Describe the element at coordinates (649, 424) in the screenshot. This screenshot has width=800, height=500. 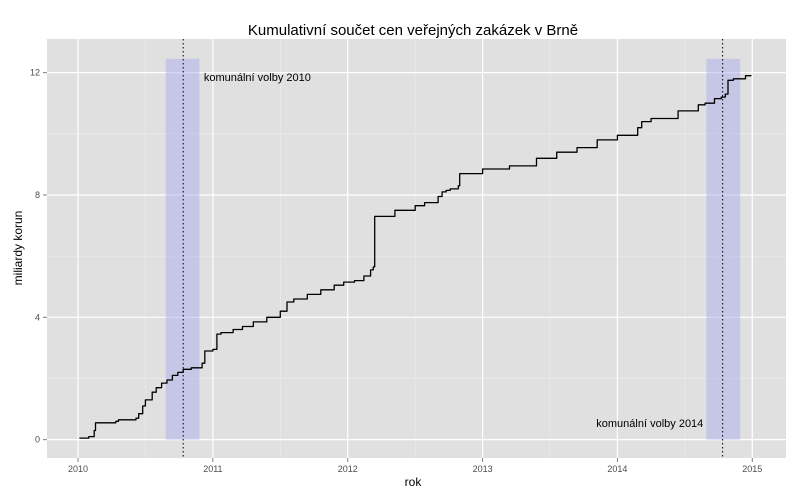
I see `election-annotation: komunální volby 2014` at that location.